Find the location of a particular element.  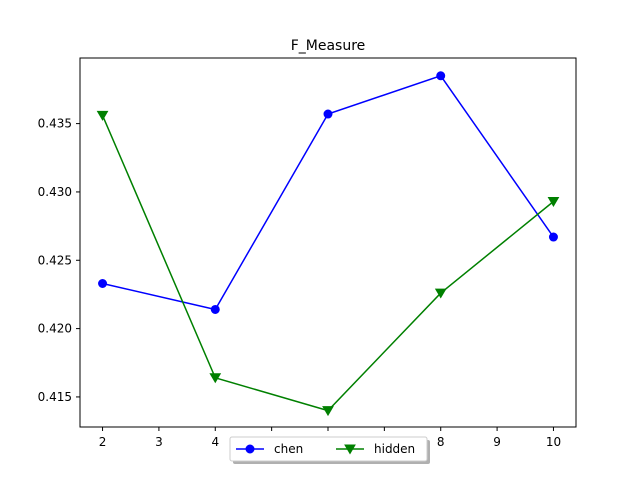

y-tick-label: 0.430 is located at coordinates (55, 192).